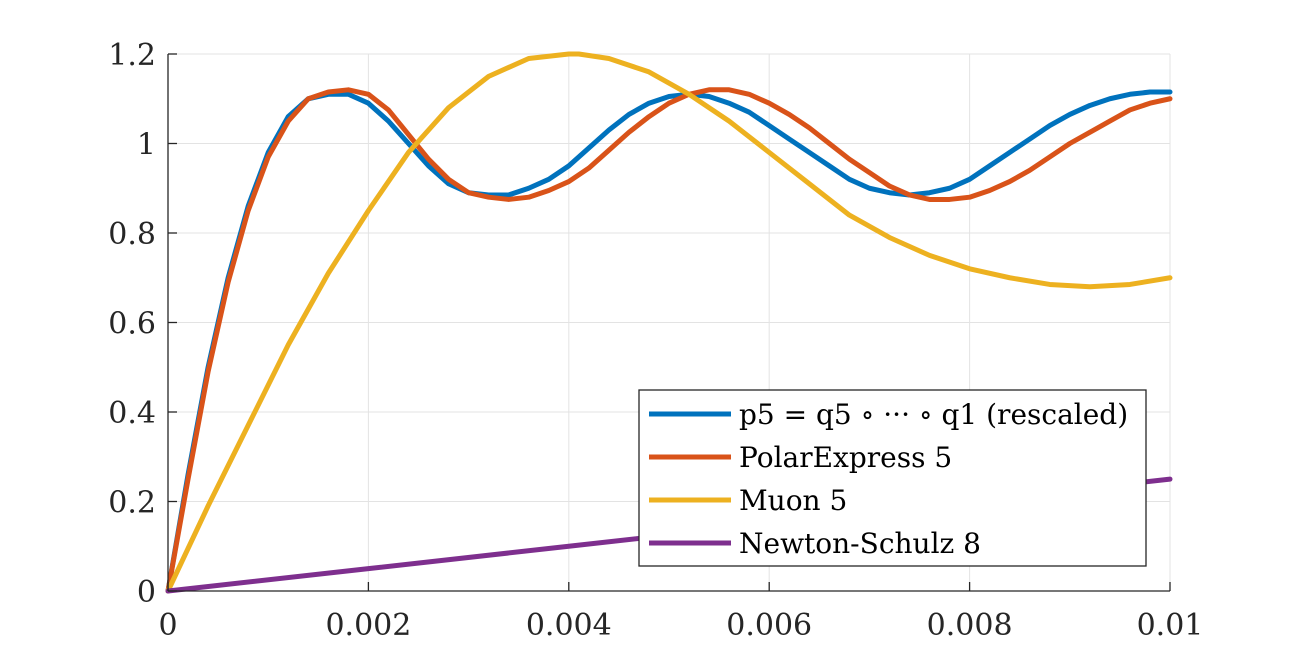  Describe the element at coordinates (167, 625) in the screenshot. I see `x-tick-label: 0` at that location.